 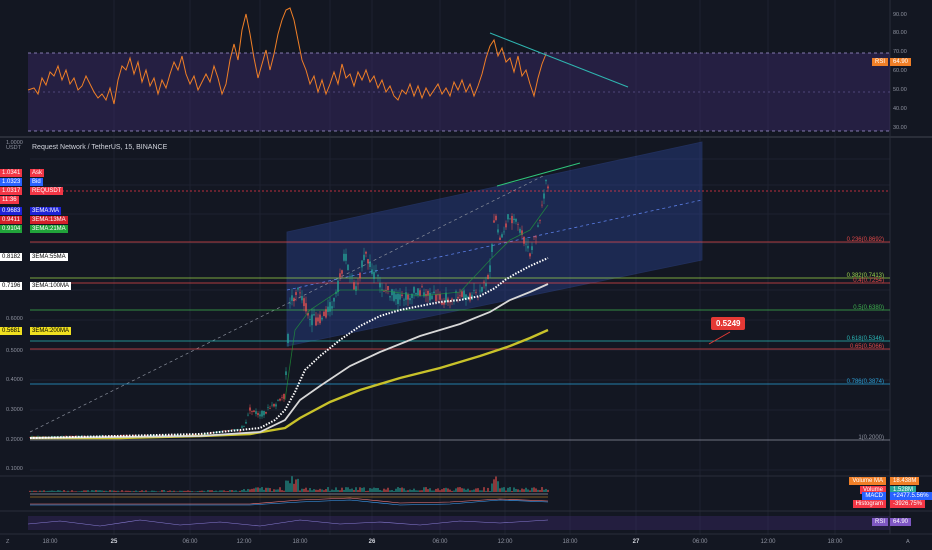 What do you see at coordinates (14, 143) in the screenshot?
I see `price-axis-tick: 1.0000` at bounding box center [14, 143].